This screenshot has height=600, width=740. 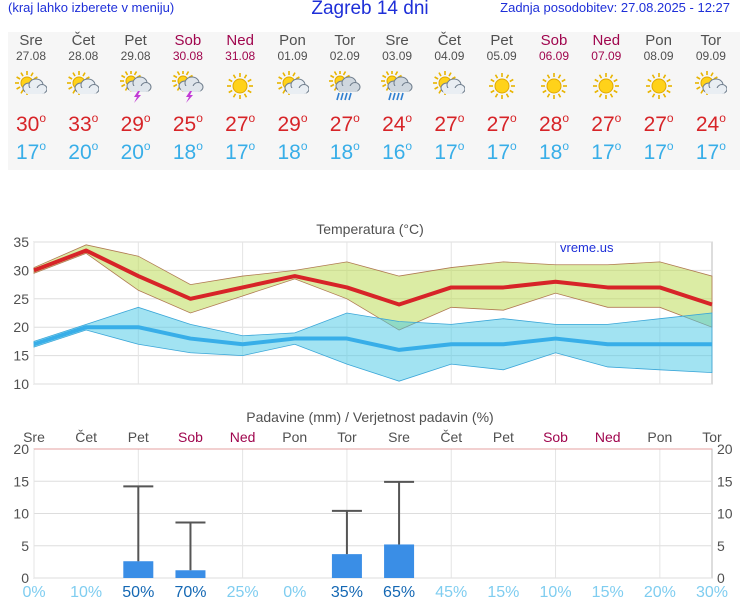 What do you see at coordinates (25, 578) in the screenshot?
I see `y-tick-label: 0` at bounding box center [25, 578].